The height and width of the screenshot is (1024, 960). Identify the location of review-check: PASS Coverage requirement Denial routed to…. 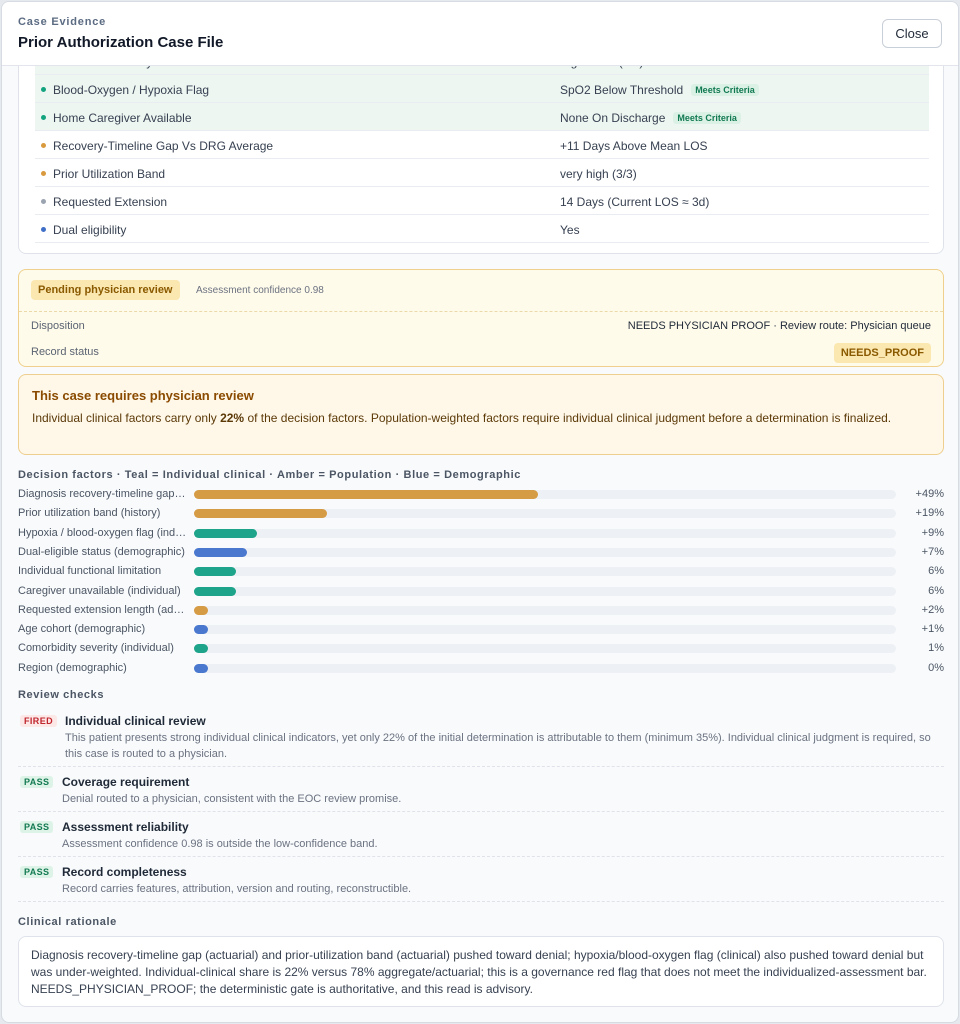
(481, 790).